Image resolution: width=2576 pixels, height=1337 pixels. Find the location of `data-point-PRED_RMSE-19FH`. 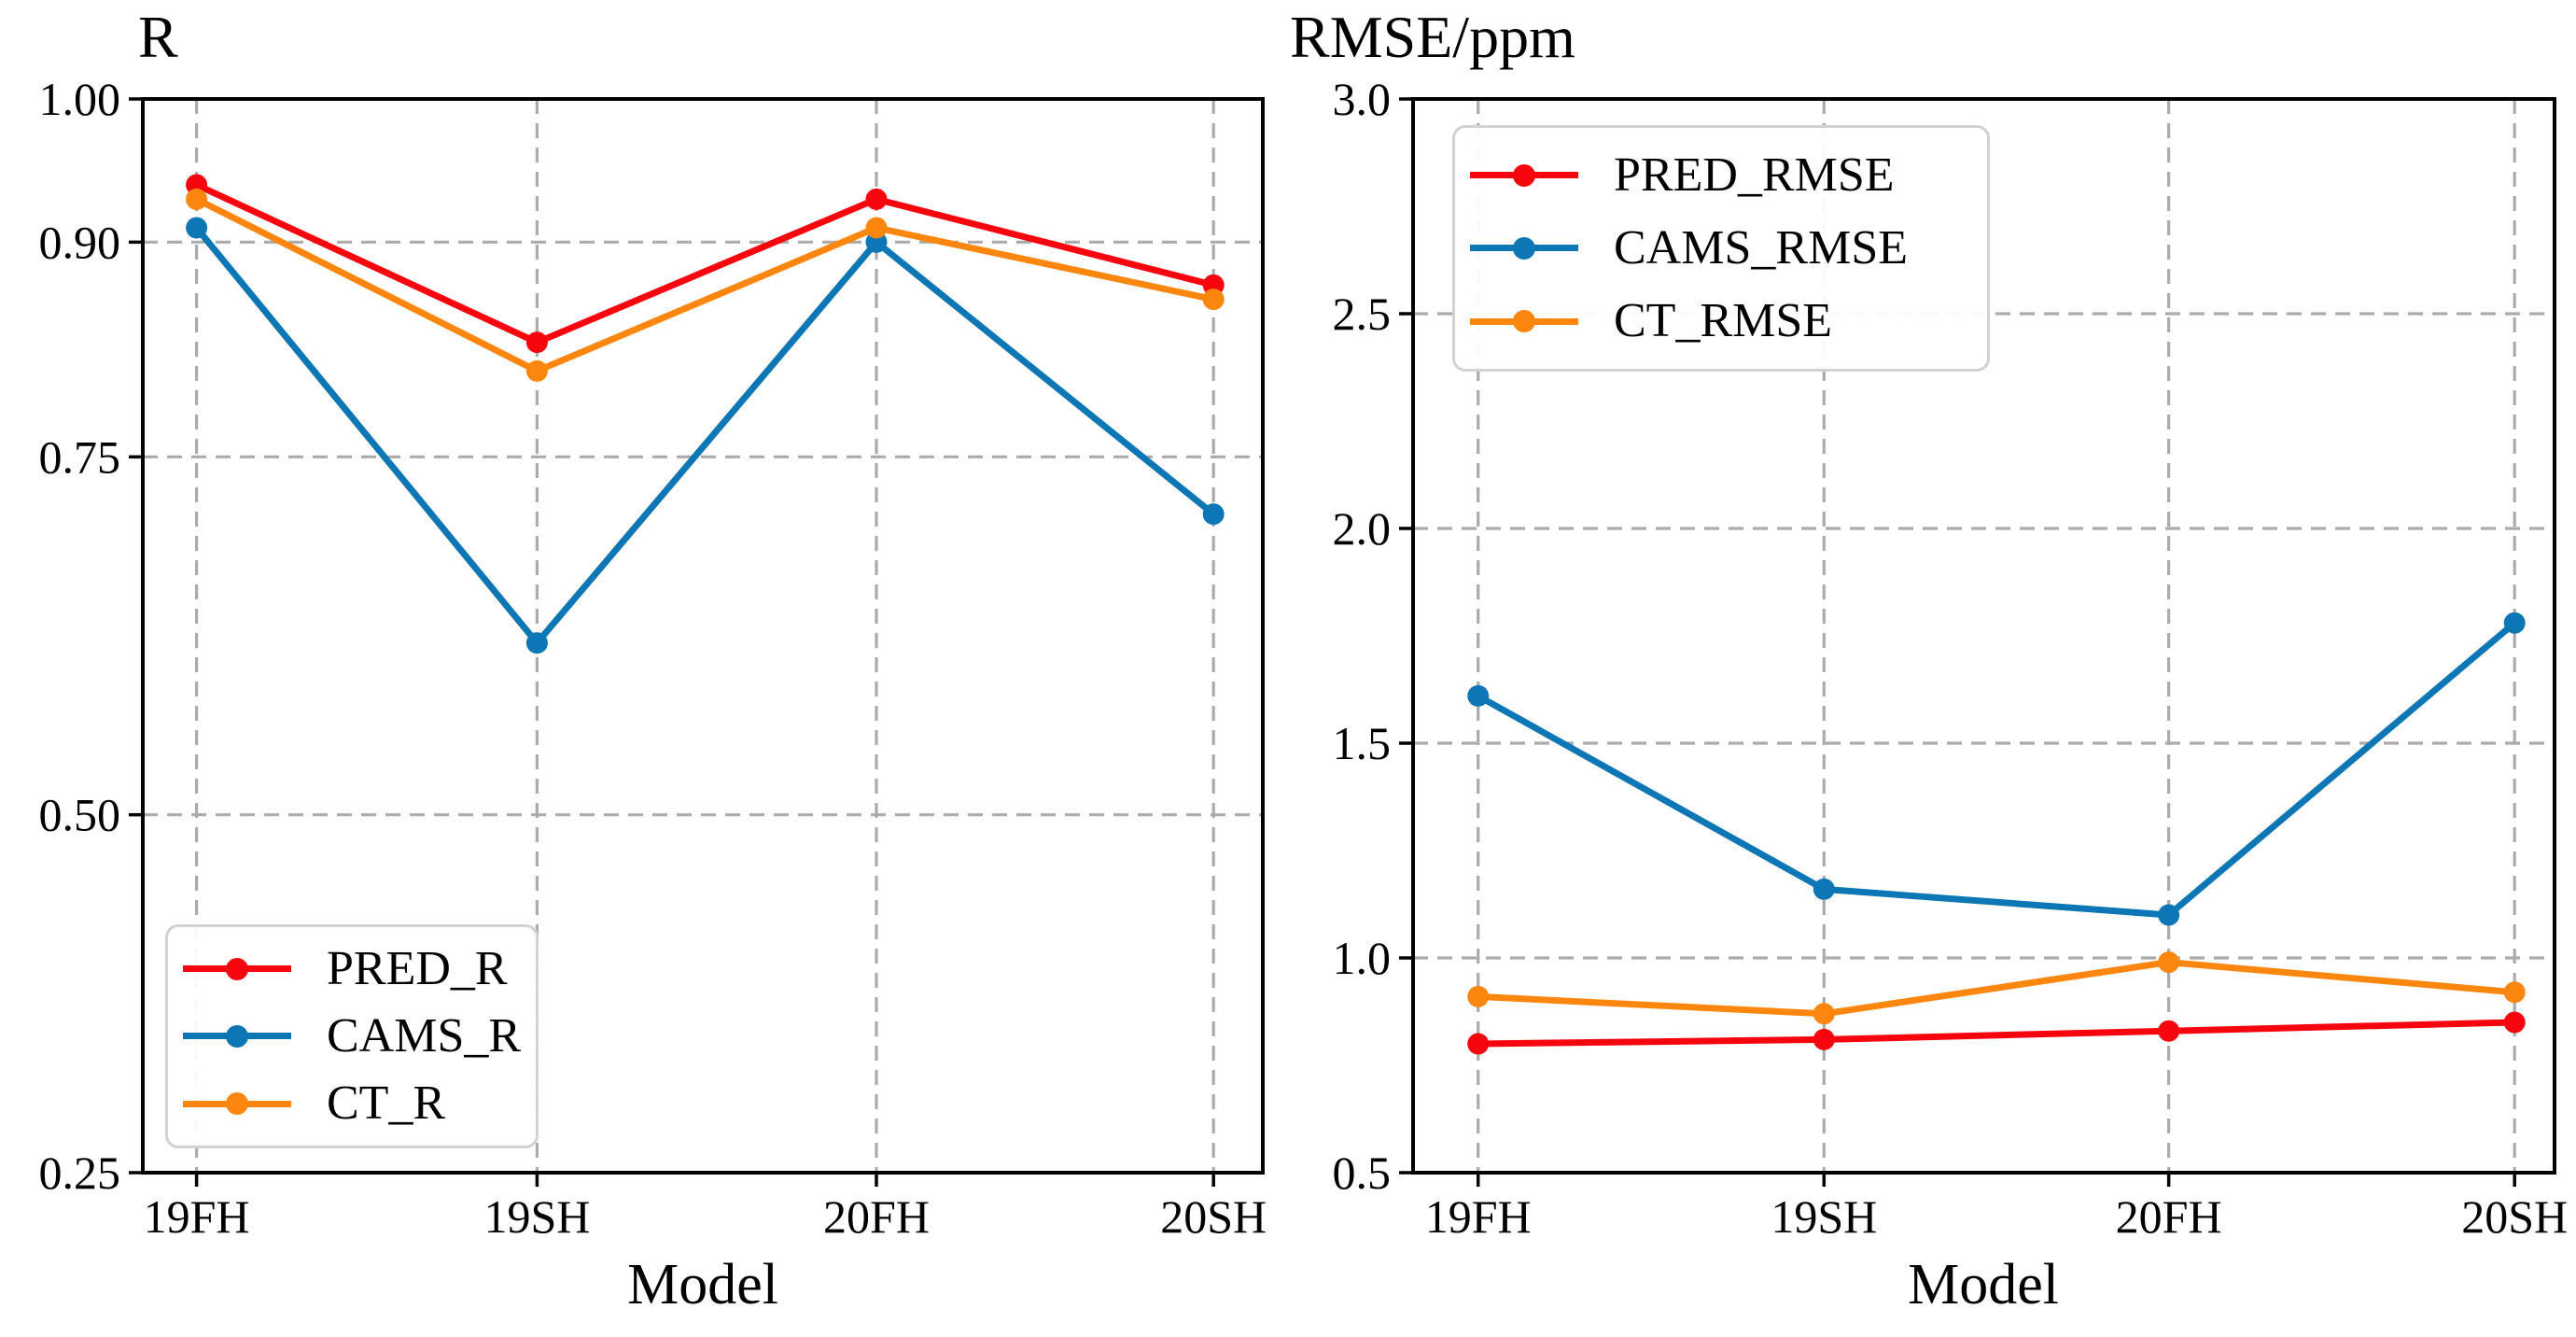

data-point-PRED_RMSE-19FH is located at coordinates (1478, 1044).